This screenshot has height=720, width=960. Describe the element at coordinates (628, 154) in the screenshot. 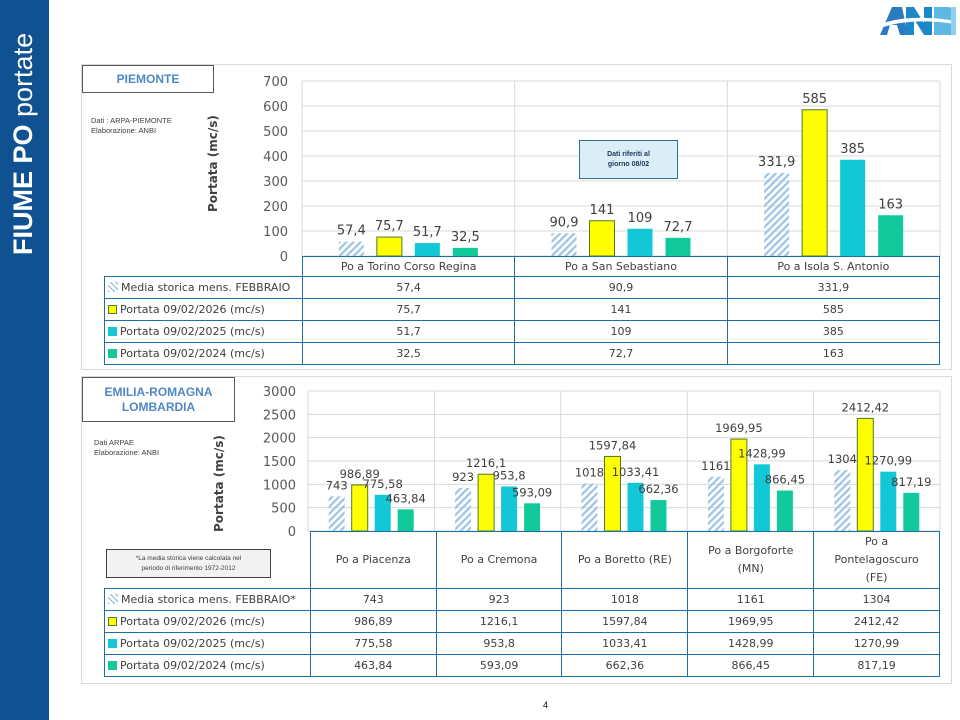

I see `note-line: Dati riferiti al` at that location.